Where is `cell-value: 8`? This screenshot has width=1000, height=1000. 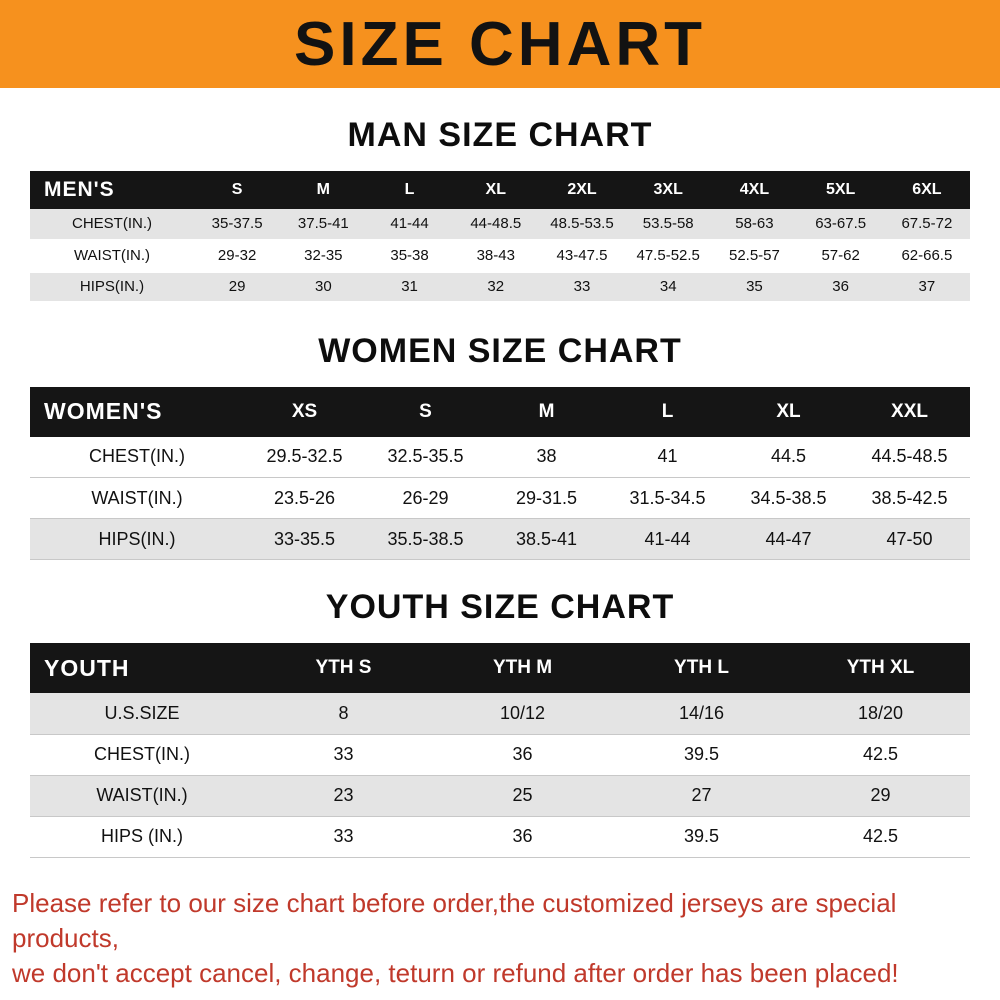
cell-value: 8 is located at coordinates (343, 714).